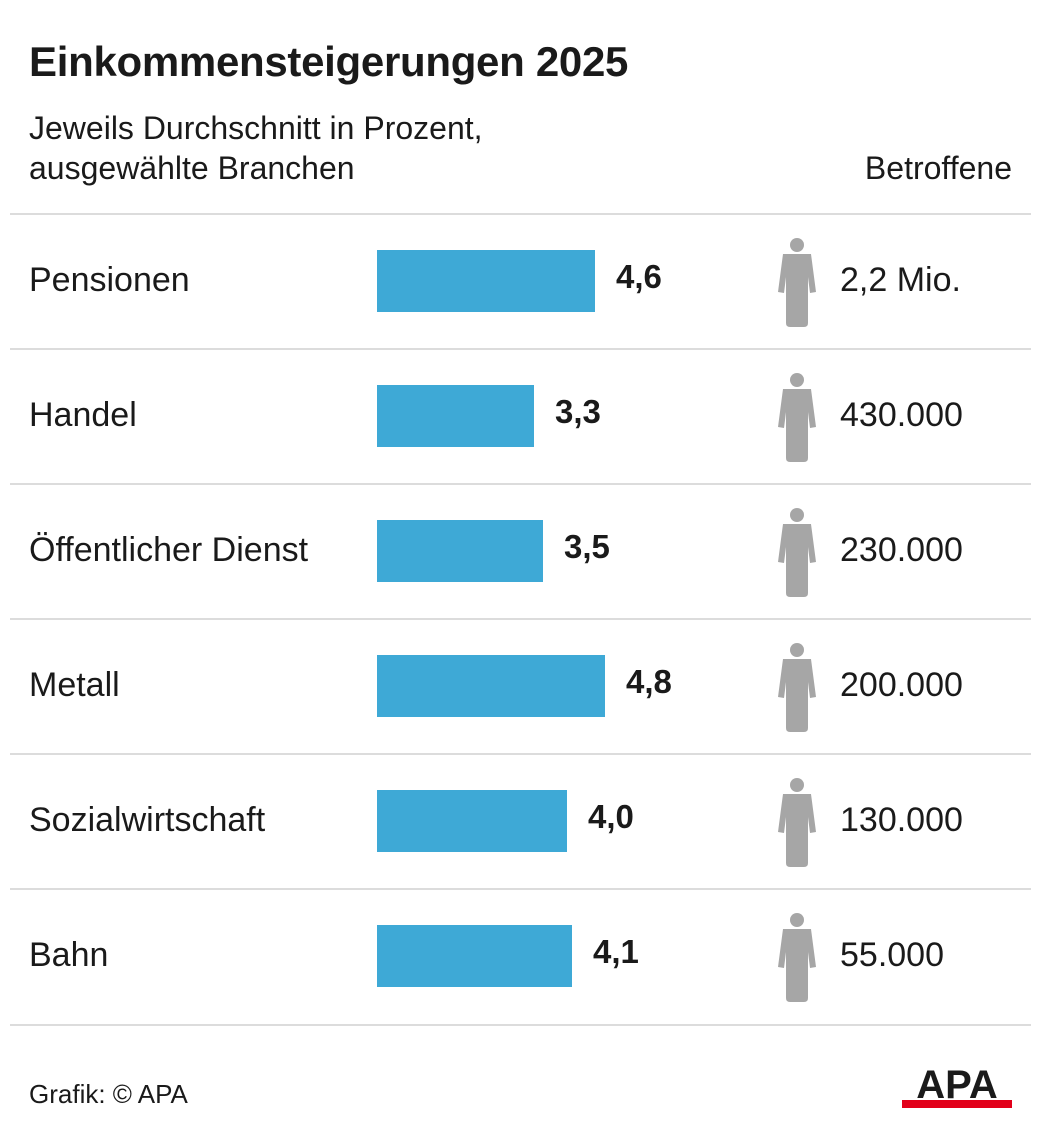 The width and height of the screenshot is (1041, 1134). I want to click on bar-value-label: 4,6, so click(639, 276).